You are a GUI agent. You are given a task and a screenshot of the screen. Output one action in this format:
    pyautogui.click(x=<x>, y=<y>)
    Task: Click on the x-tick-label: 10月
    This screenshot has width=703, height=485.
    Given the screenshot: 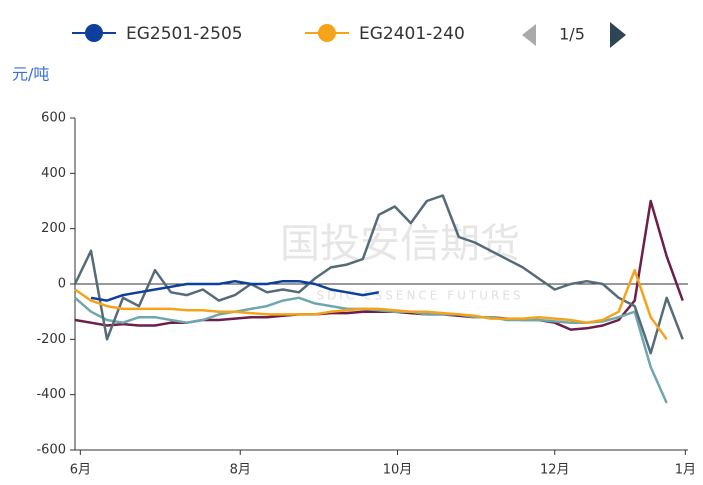 What is the action you would take?
    pyautogui.click(x=398, y=470)
    